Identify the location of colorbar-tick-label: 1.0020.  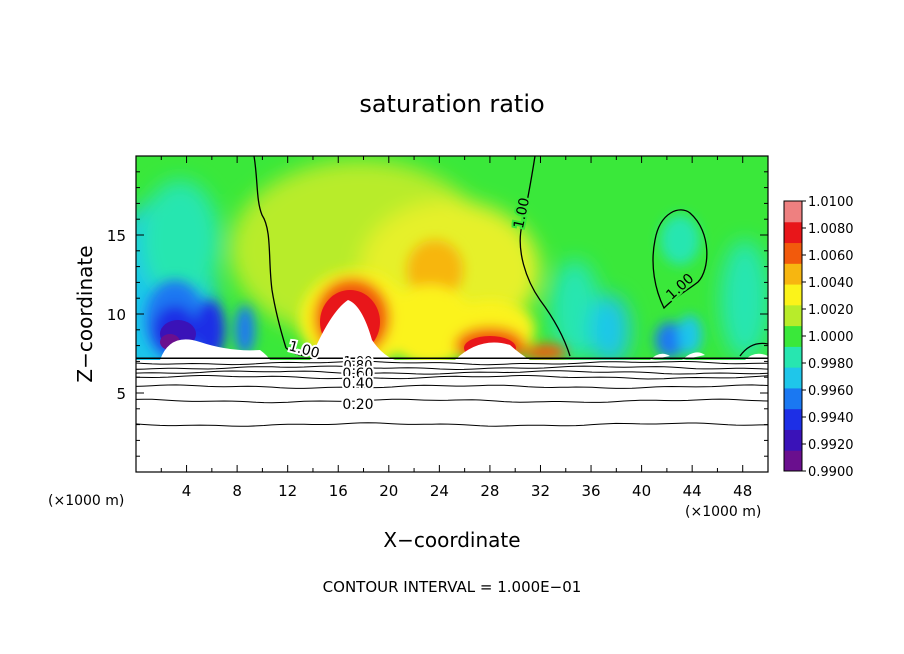
(831, 310).